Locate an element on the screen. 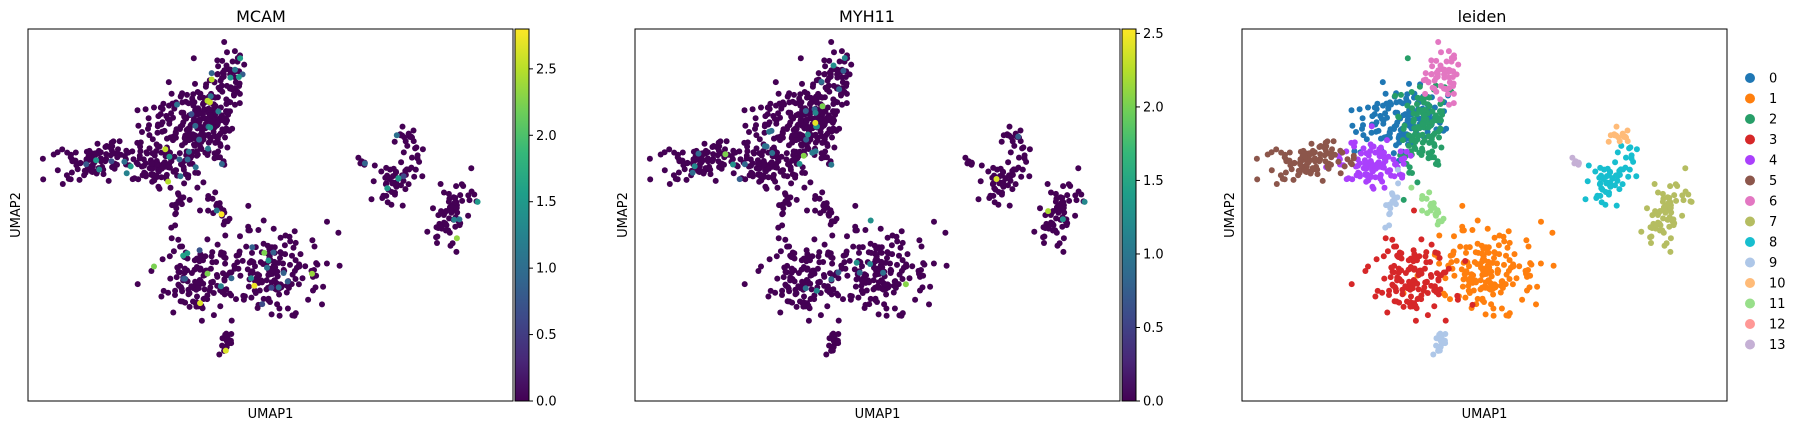  colorbar: 0.0 0.5 1.0 1.5 2.0 2.5 is located at coordinates (535, 219).